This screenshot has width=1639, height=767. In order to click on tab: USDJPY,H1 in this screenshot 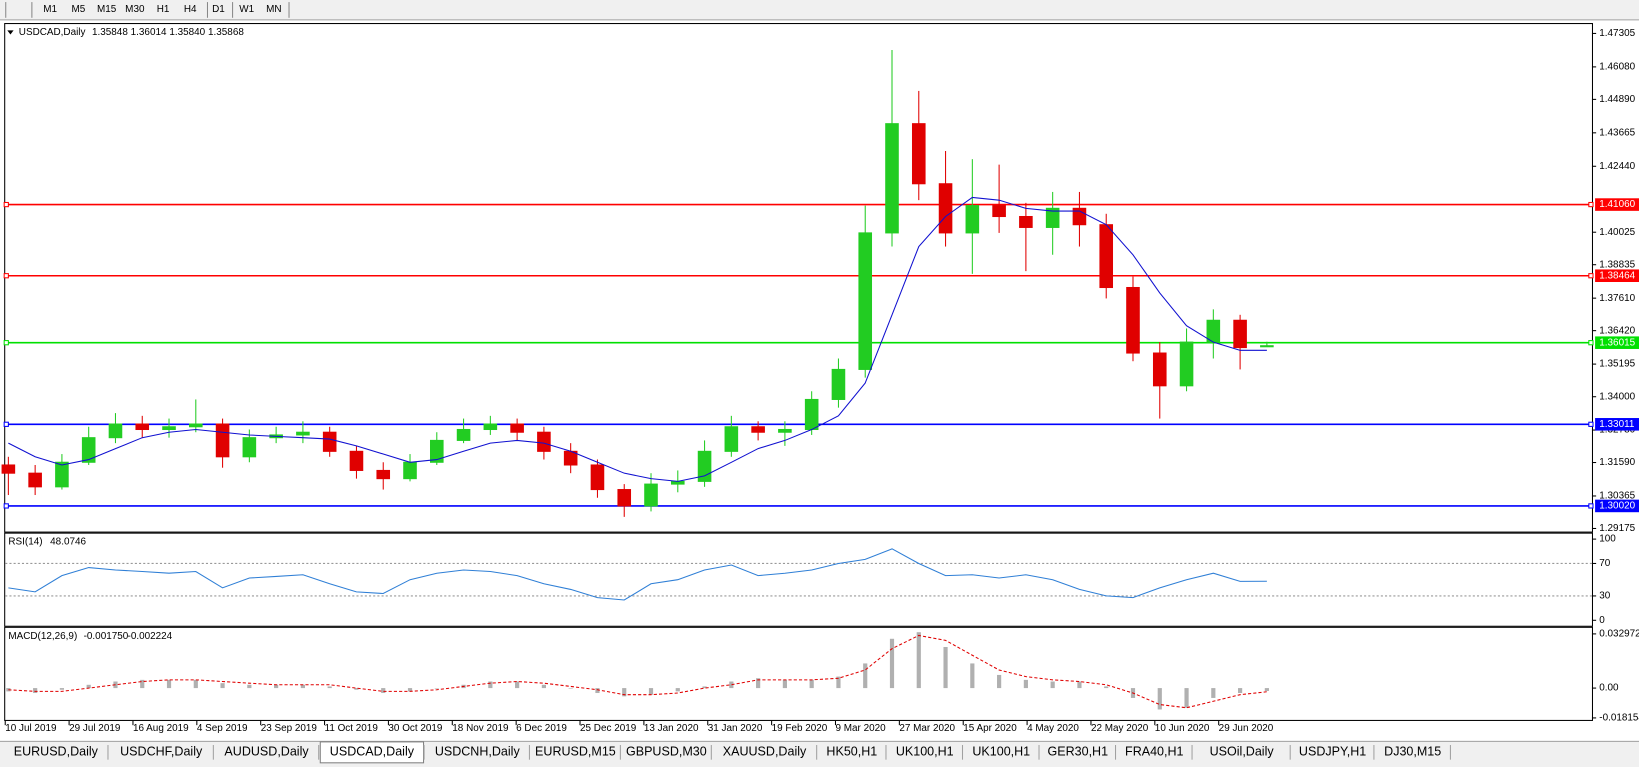, I will do `click(1333, 752)`.